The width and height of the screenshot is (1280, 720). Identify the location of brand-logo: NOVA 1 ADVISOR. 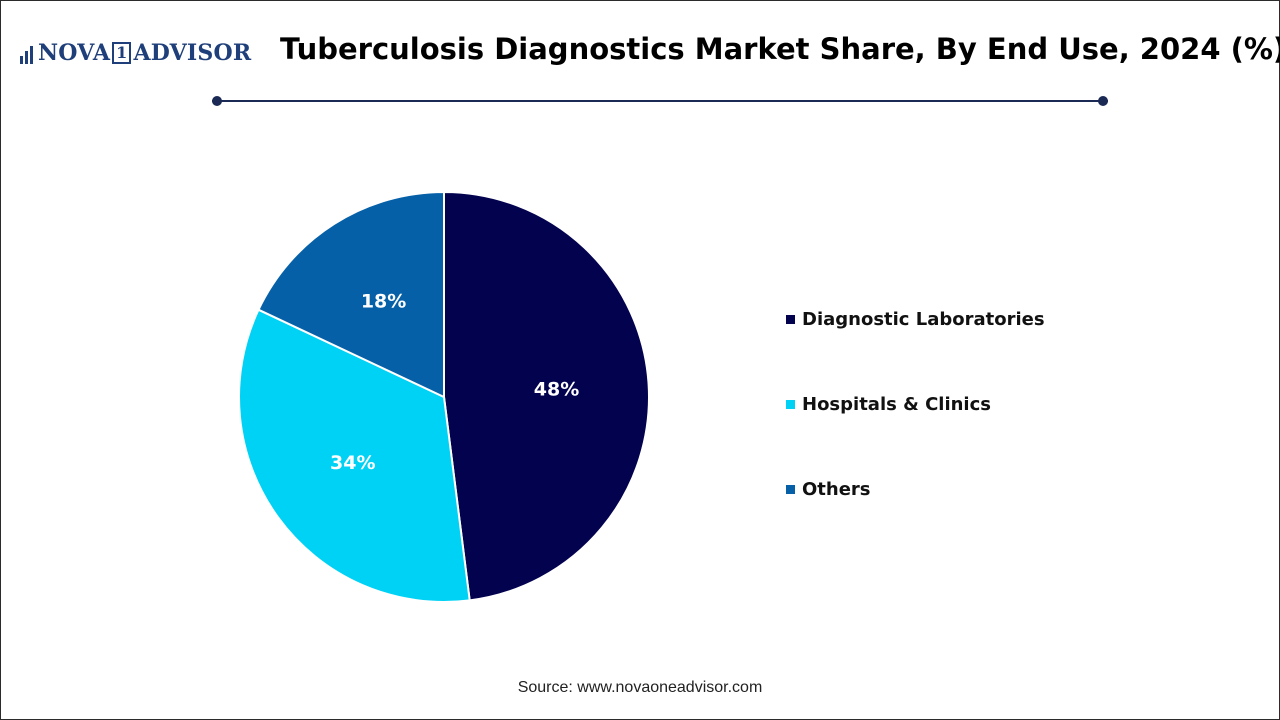
(135, 53).